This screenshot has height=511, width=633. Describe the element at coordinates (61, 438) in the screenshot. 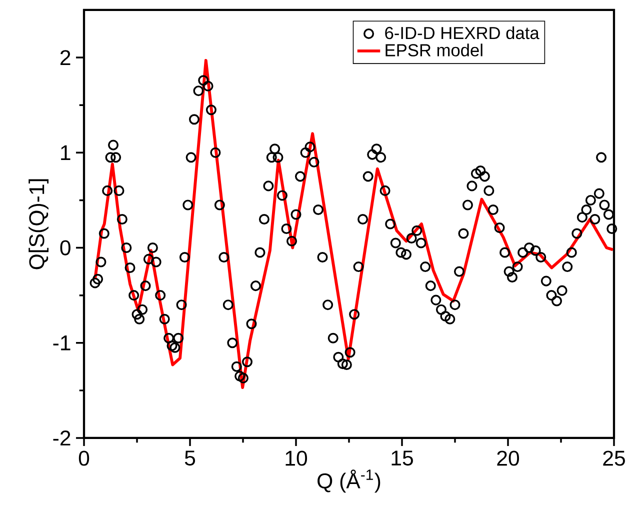

I see `y-tick-label: -2` at that location.